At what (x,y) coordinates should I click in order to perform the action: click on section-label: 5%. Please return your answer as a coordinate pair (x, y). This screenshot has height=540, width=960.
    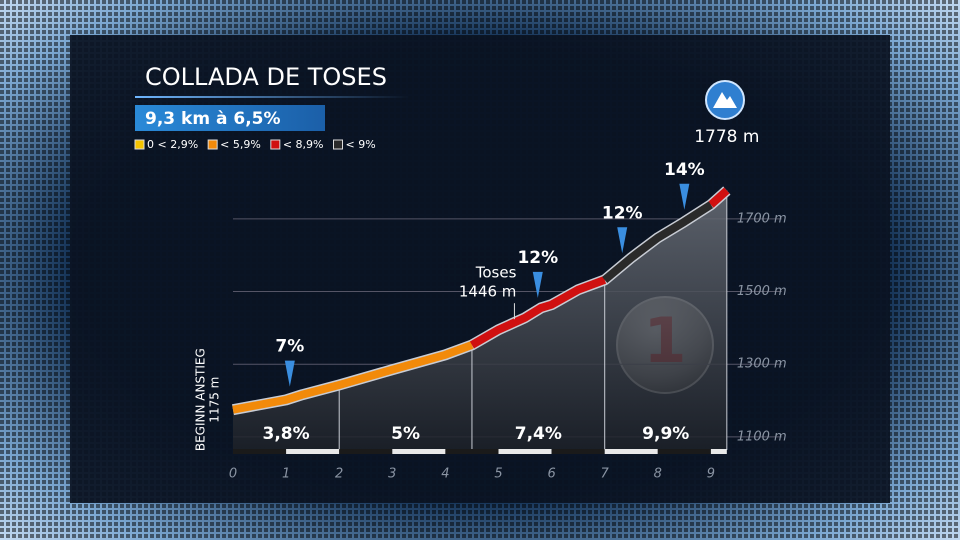
    Looking at the image, I should click on (405, 434).